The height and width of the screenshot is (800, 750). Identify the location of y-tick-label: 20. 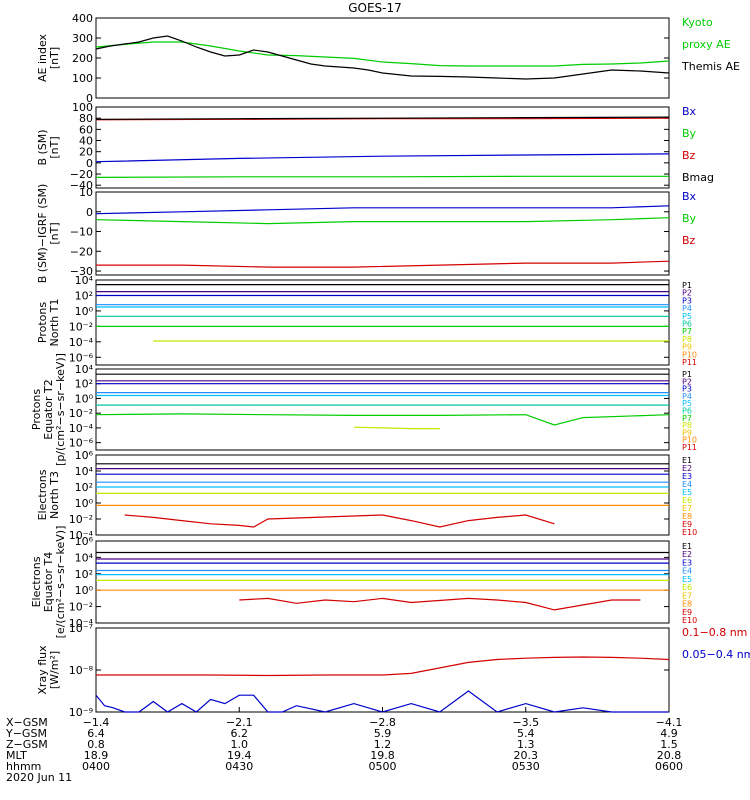
(86, 152).